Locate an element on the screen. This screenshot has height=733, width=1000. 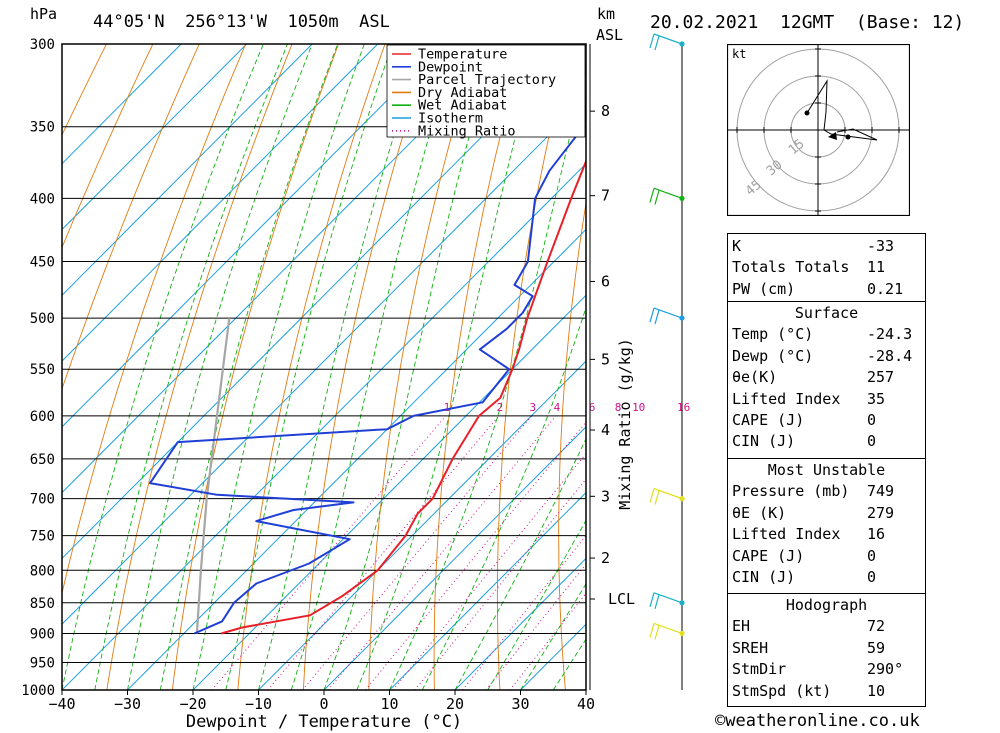
mixing-ratio-label: 2 is located at coordinates (500, 407).